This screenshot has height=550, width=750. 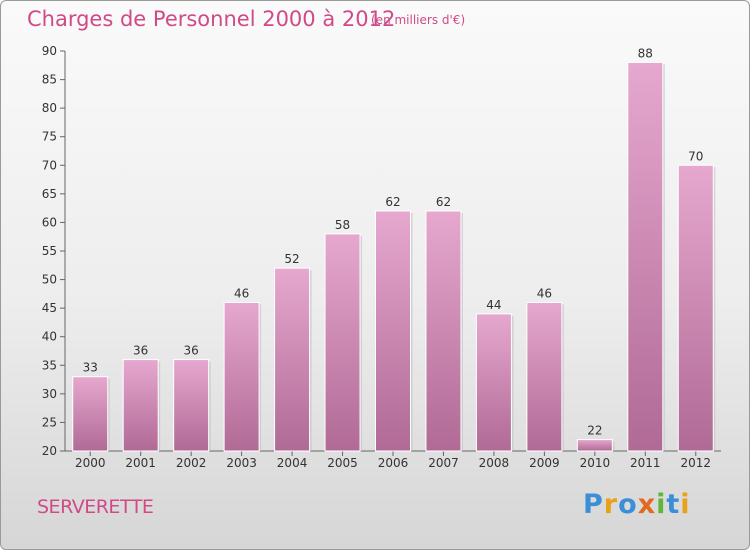 I want to click on logo-letter: P, so click(x=593, y=504).